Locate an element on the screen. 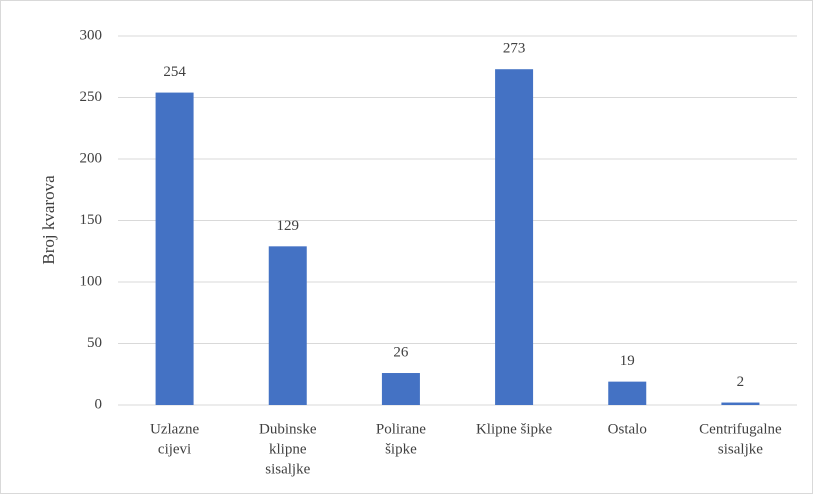 The image size is (814, 495). value-label: 129 is located at coordinates (288, 226).